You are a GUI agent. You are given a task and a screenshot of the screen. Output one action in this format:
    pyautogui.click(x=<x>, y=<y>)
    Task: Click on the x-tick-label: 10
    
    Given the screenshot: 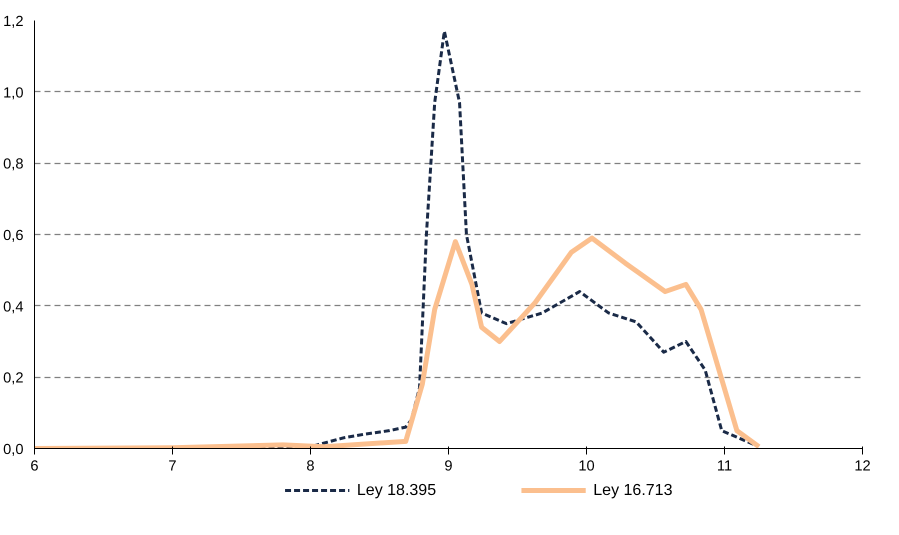 What is the action you would take?
    pyautogui.click(x=586, y=466)
    